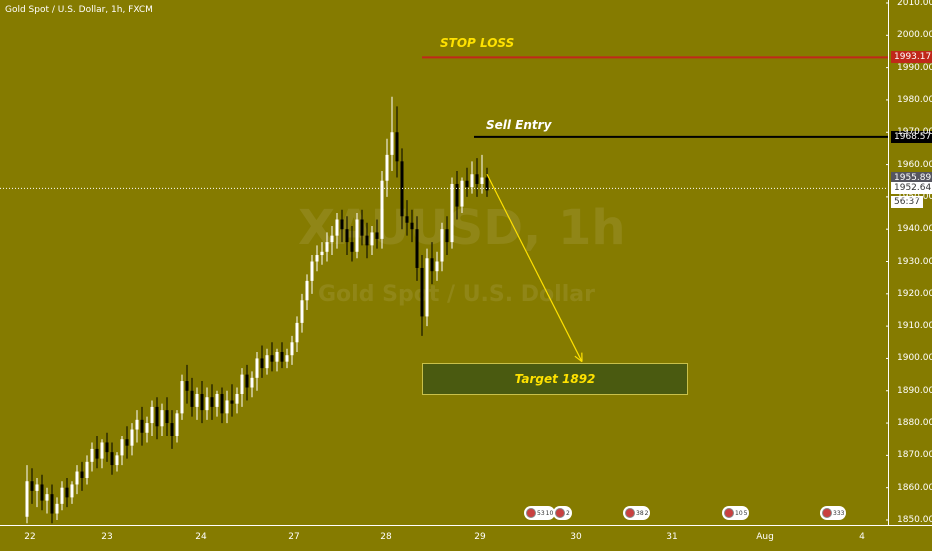  Describe the element at coordinates (534, 267) in the screenshot. I see `projection-arrow` at that location.